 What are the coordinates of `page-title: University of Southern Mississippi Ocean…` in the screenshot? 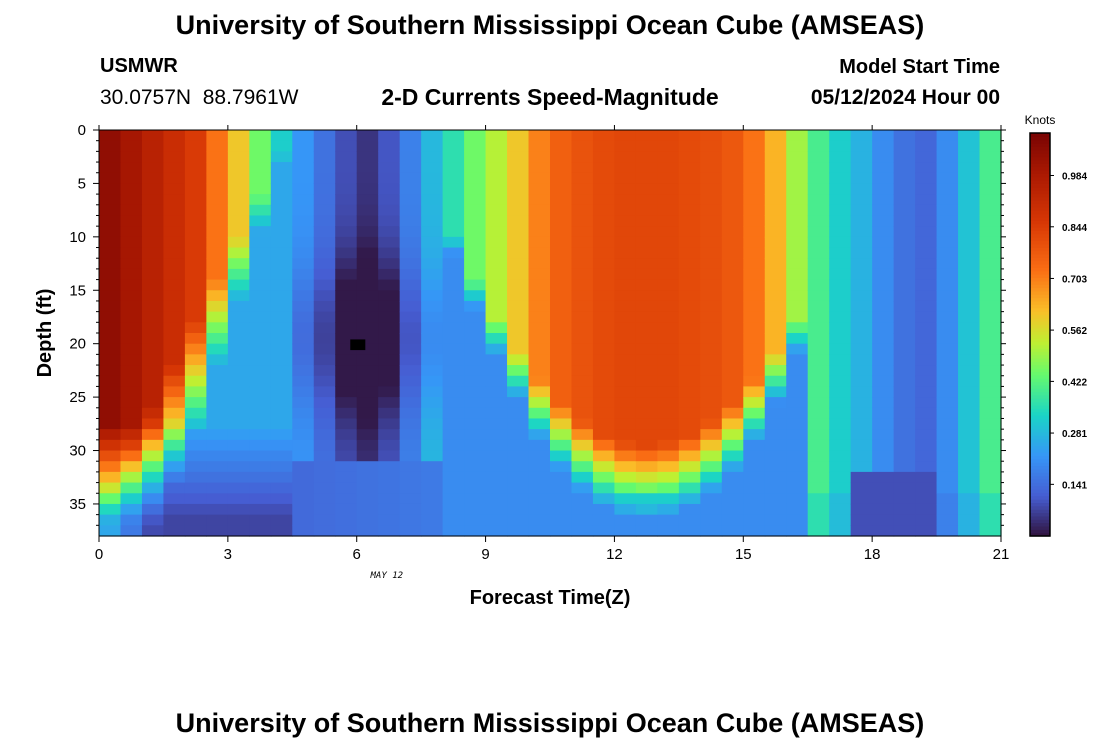 It's located at (550, 25).